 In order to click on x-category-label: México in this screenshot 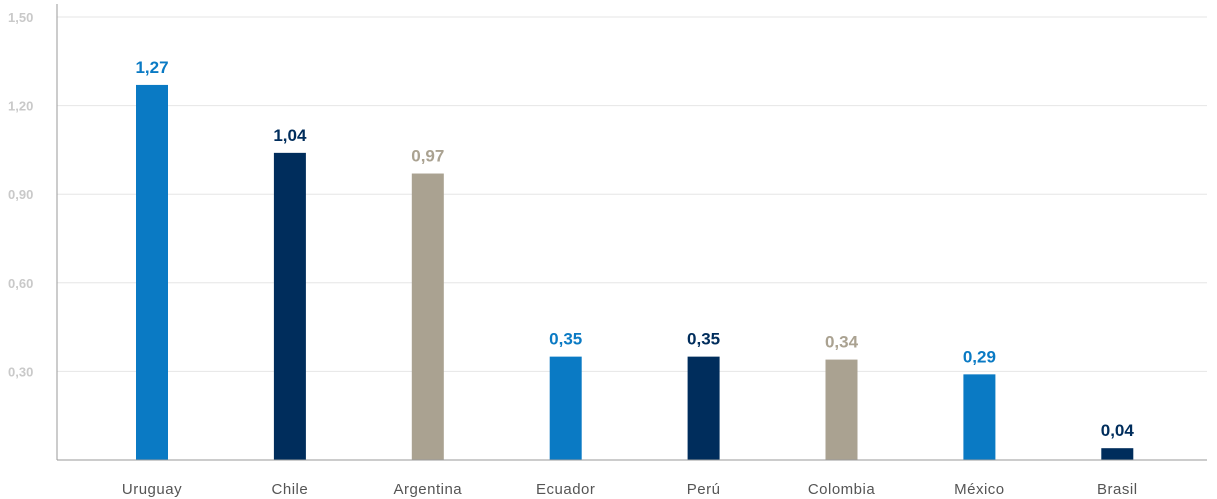, I will do `click(979, 489)`.